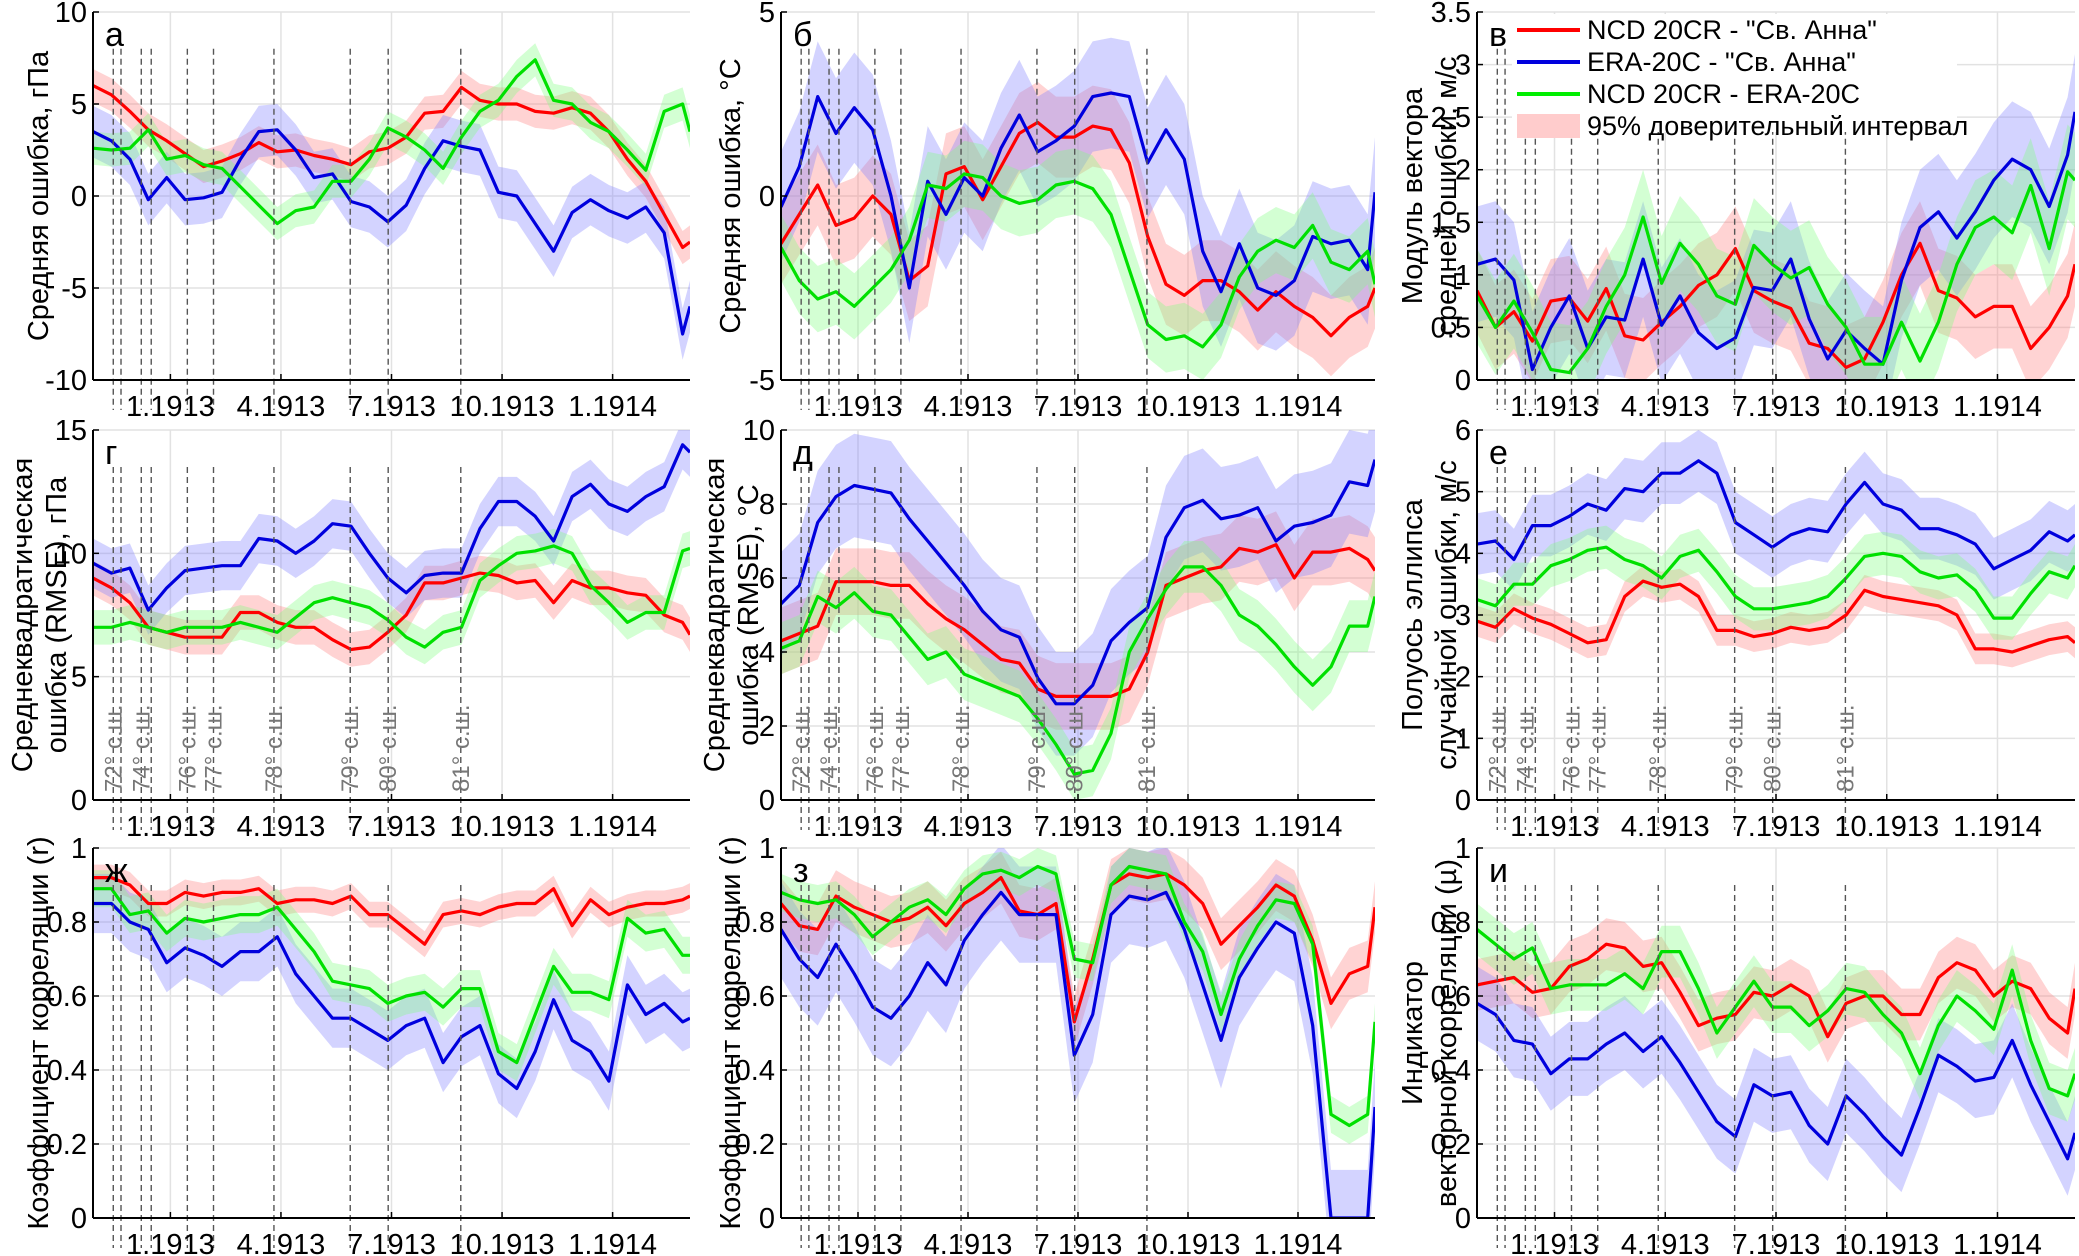 The height and width of the screenshot is (1256, 2079). I want to click on latitude-label: 78° с.ш., so click(961, 748).